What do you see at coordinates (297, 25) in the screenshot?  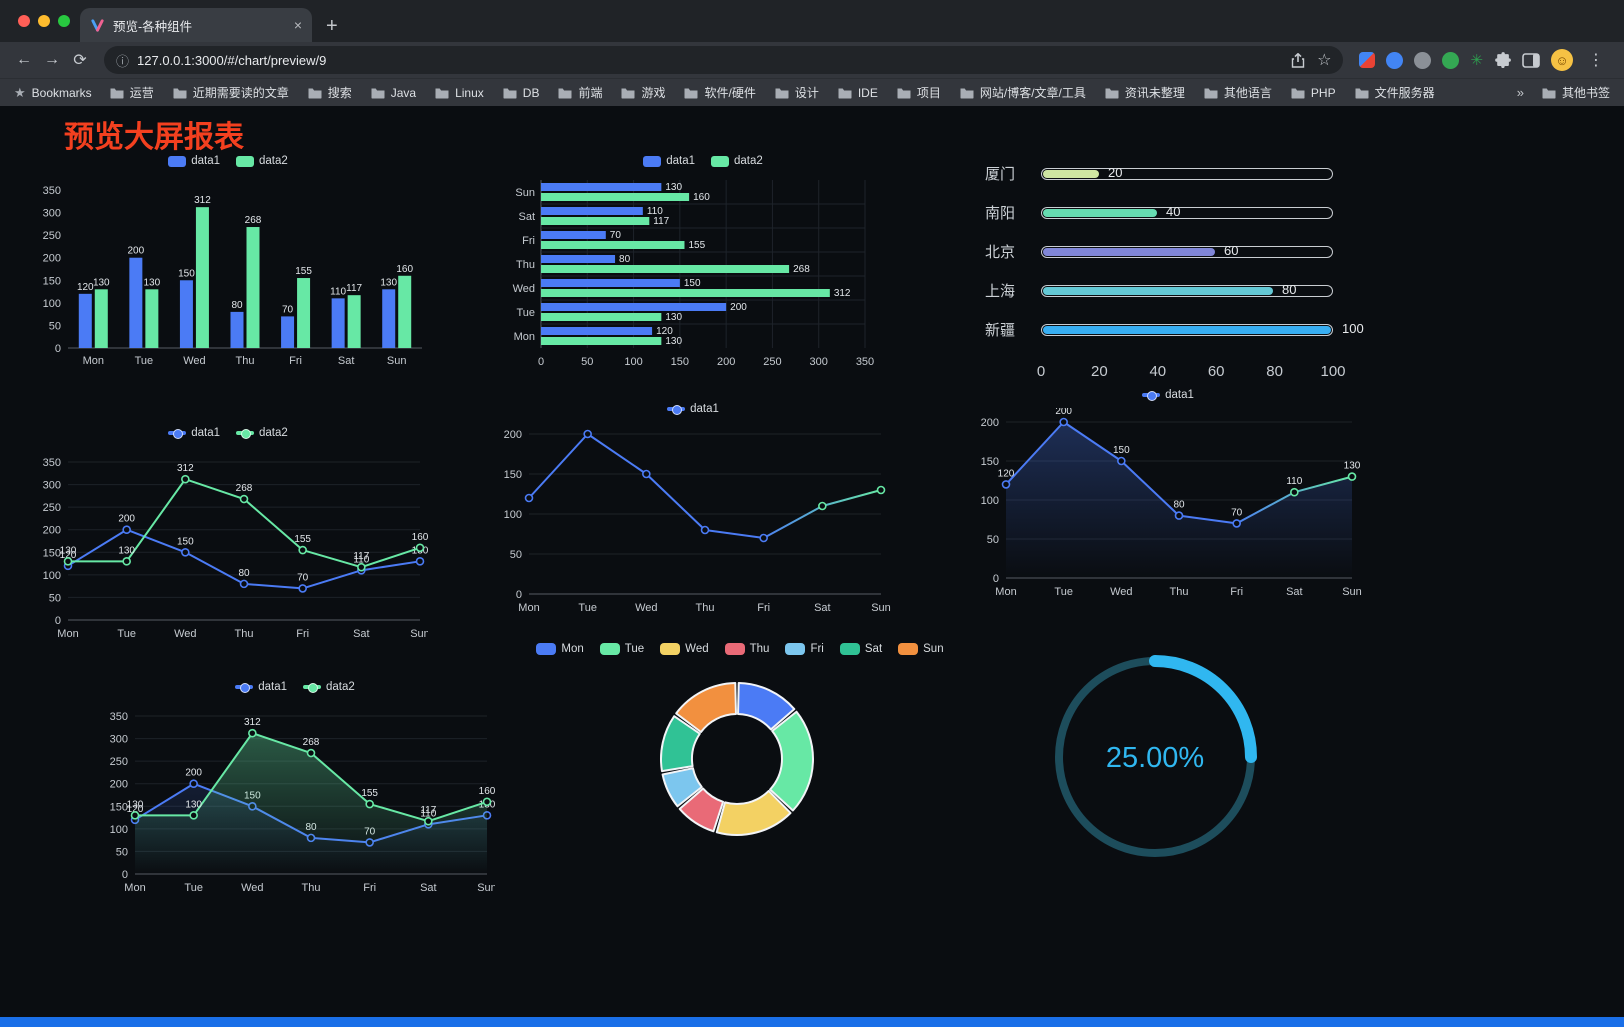 I see `tab-close-icon: ×` at bounding box center [297, 25].